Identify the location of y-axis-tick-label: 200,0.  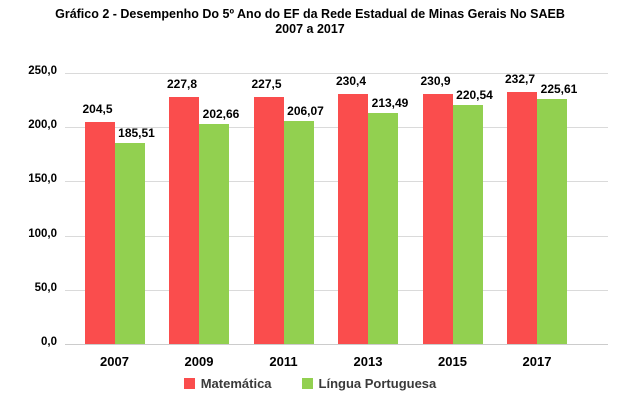
(42, 125).